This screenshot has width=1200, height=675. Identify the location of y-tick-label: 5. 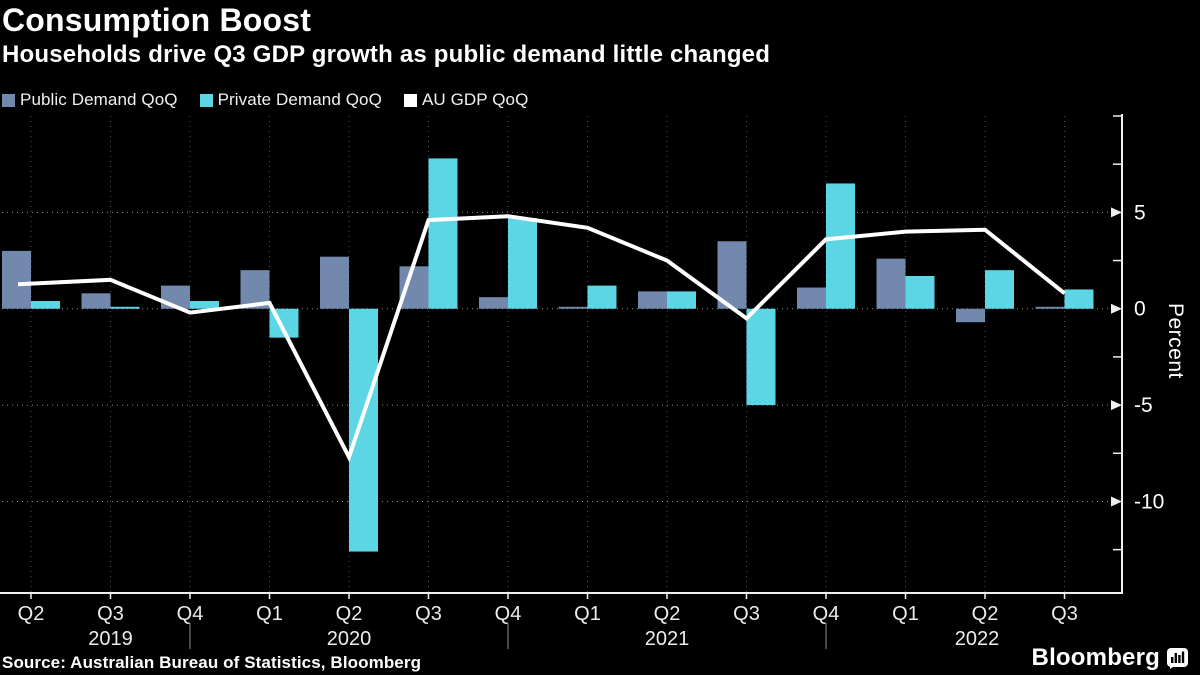
(1140, 212).